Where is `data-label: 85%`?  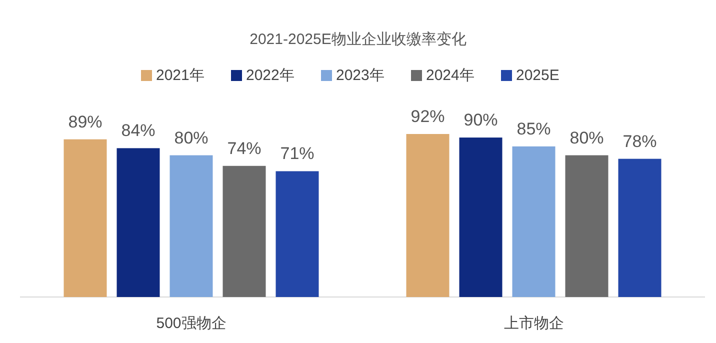 data-label: 85% is located at coordinates (533, 128).